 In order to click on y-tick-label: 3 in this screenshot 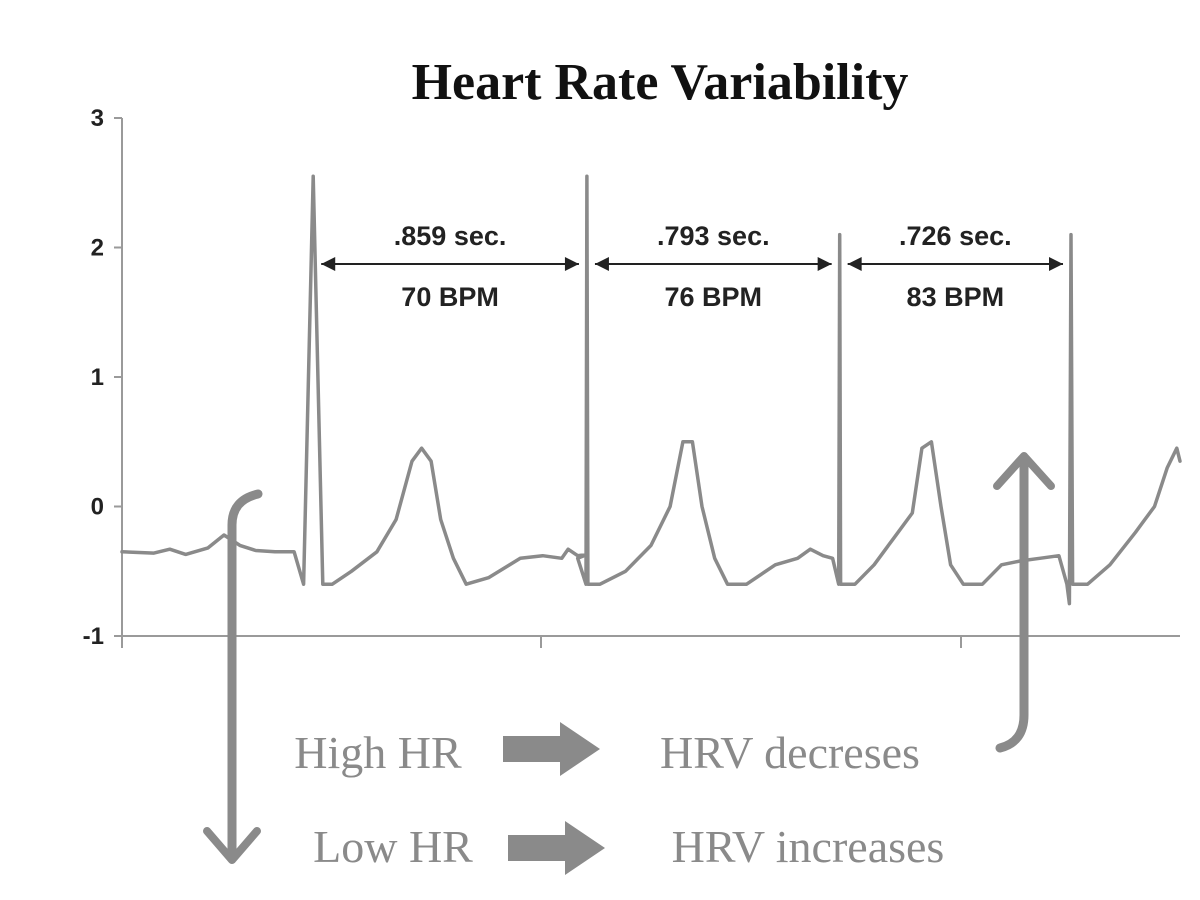, I will do `click(97, 118)`.